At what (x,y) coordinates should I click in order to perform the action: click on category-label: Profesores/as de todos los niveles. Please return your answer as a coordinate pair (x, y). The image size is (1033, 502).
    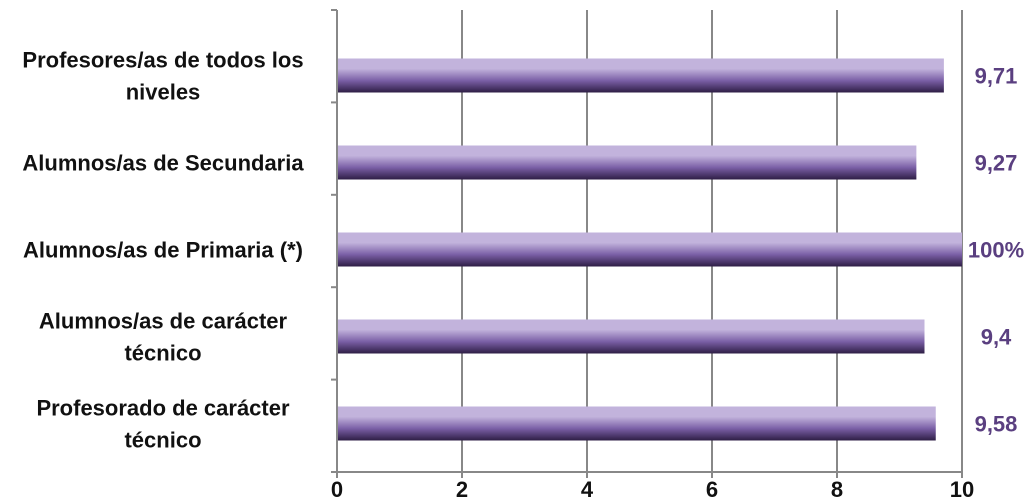
    Looking at the image, I should click on (162, 76).